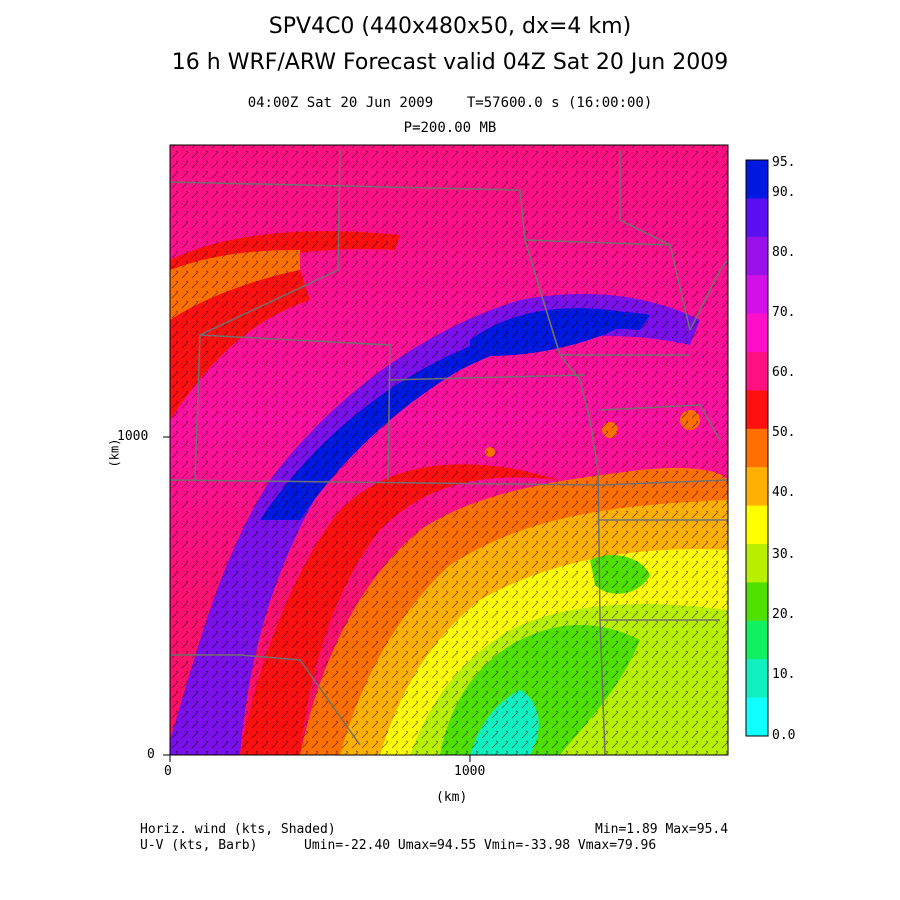 Image resolution: width=900 pixels, height=900 pixels. What do you see at coordinates (784, 252) in the screenshot?
I see `colorbar-label: 80.` at bounding box center [784, 252].